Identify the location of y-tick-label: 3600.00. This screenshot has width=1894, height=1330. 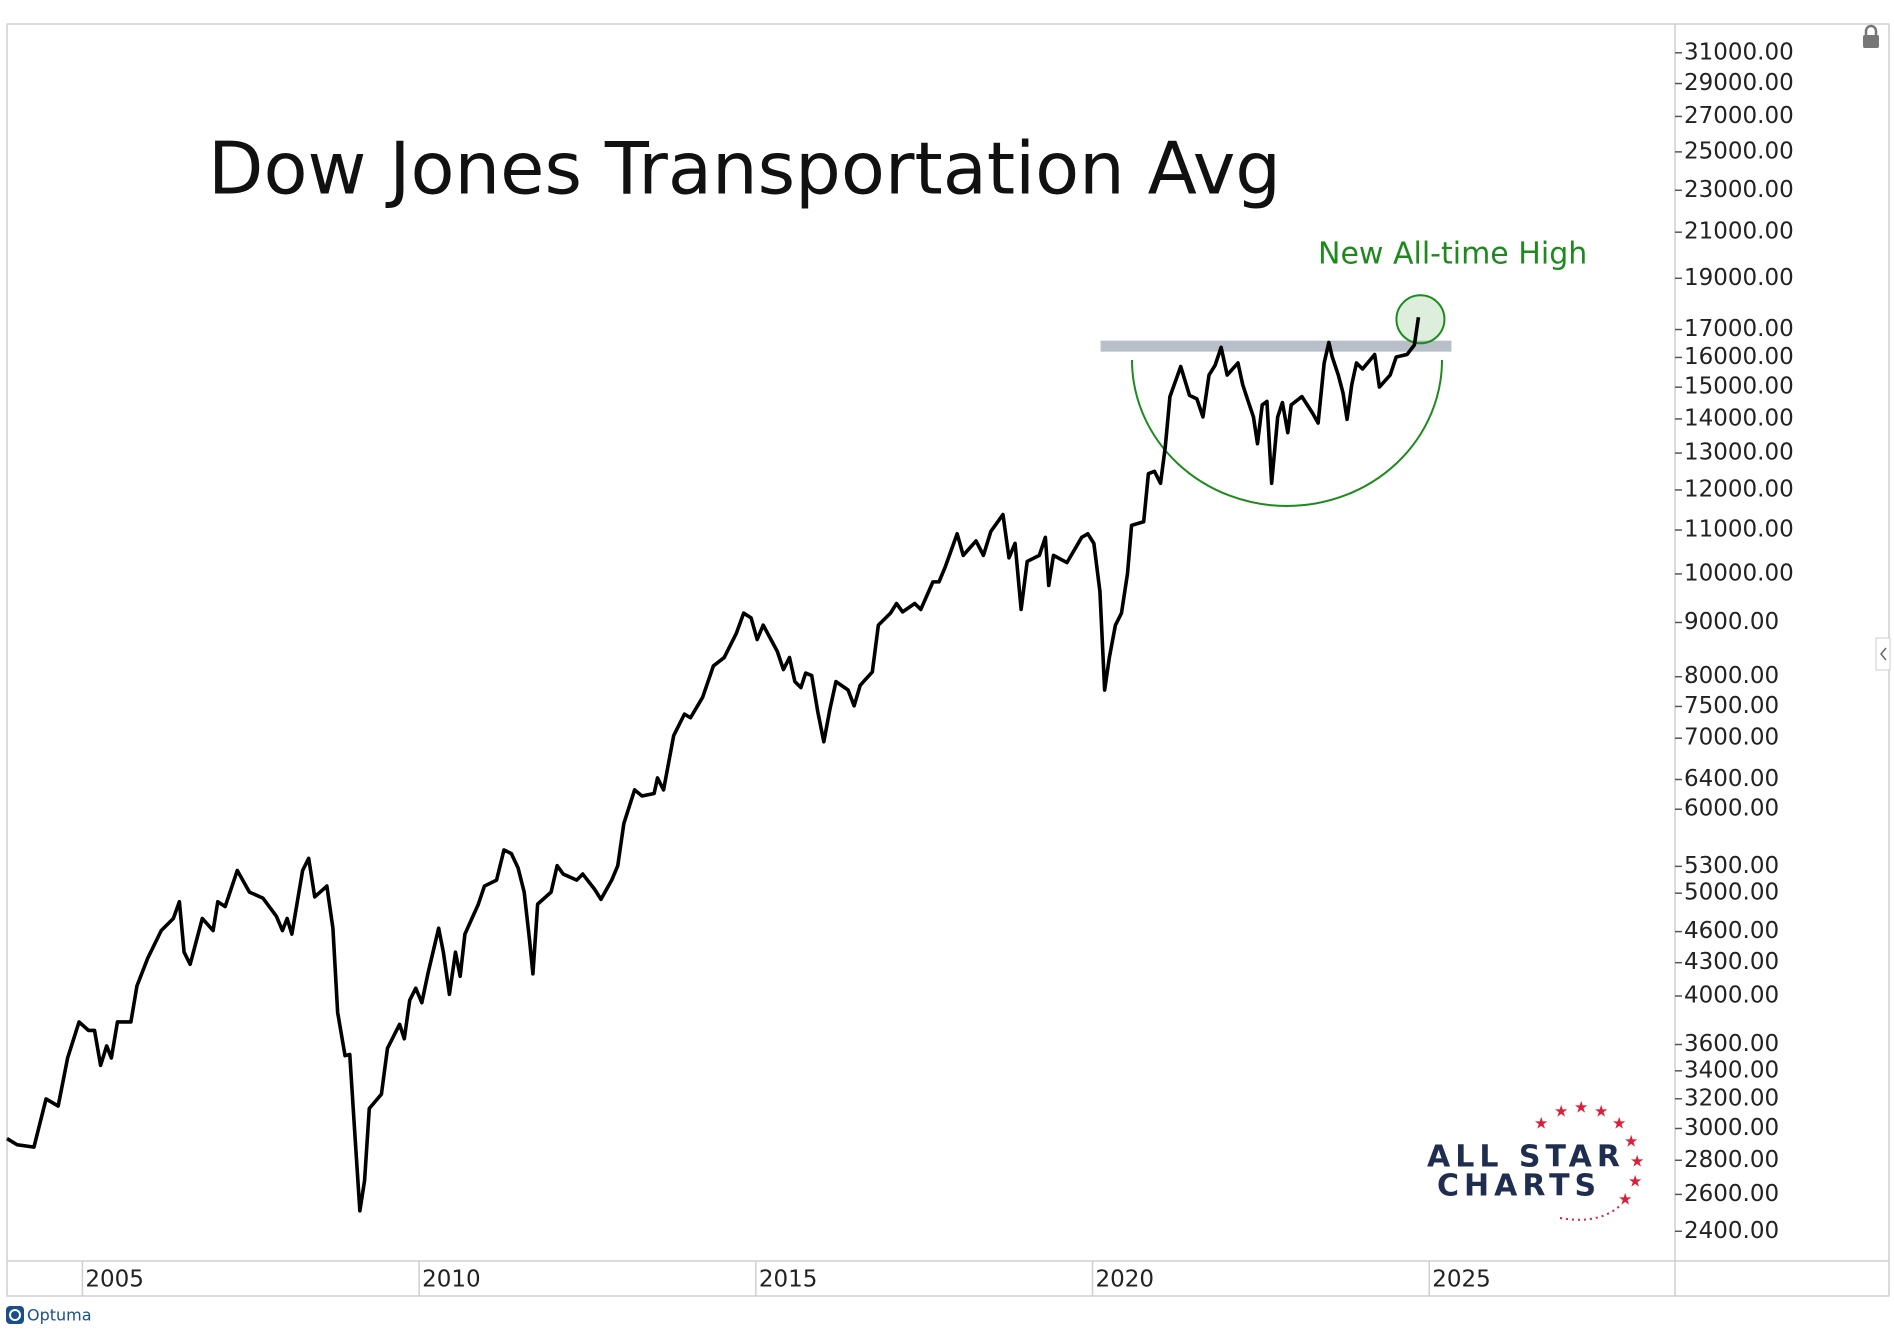
(1731, 1044).